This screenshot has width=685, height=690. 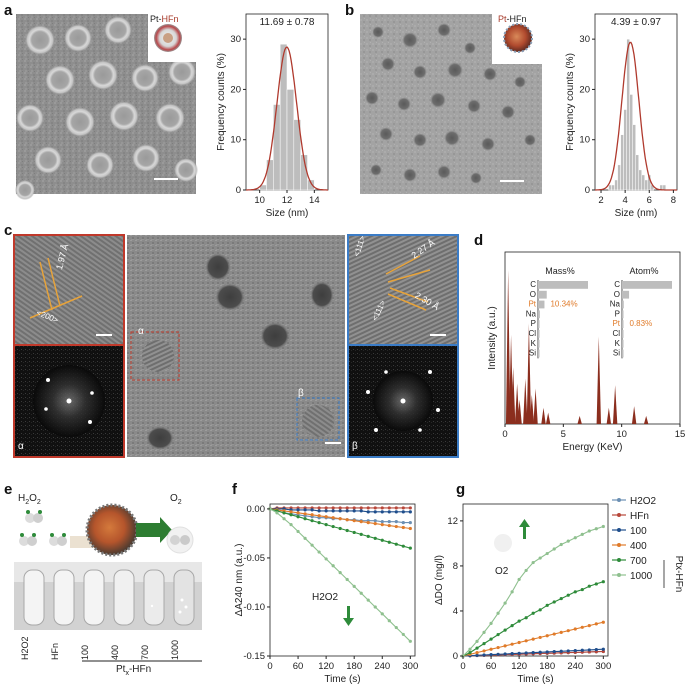 I want to click on legend-label: 1000, so click(x=641, y=576).